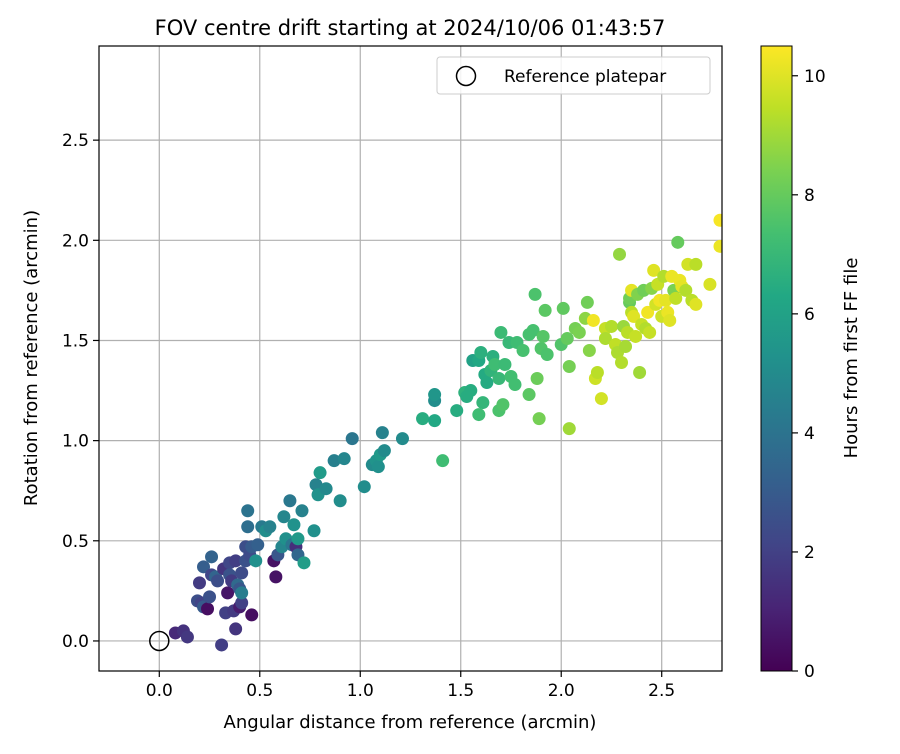 The image size is (900, 754). What do you see at coordinates (410, 686) in the screenshot?
I see `x-axis-ticks: 0.0 0.5 1.0 1.5 2.0 2.5` at bounding box center [410, 686].